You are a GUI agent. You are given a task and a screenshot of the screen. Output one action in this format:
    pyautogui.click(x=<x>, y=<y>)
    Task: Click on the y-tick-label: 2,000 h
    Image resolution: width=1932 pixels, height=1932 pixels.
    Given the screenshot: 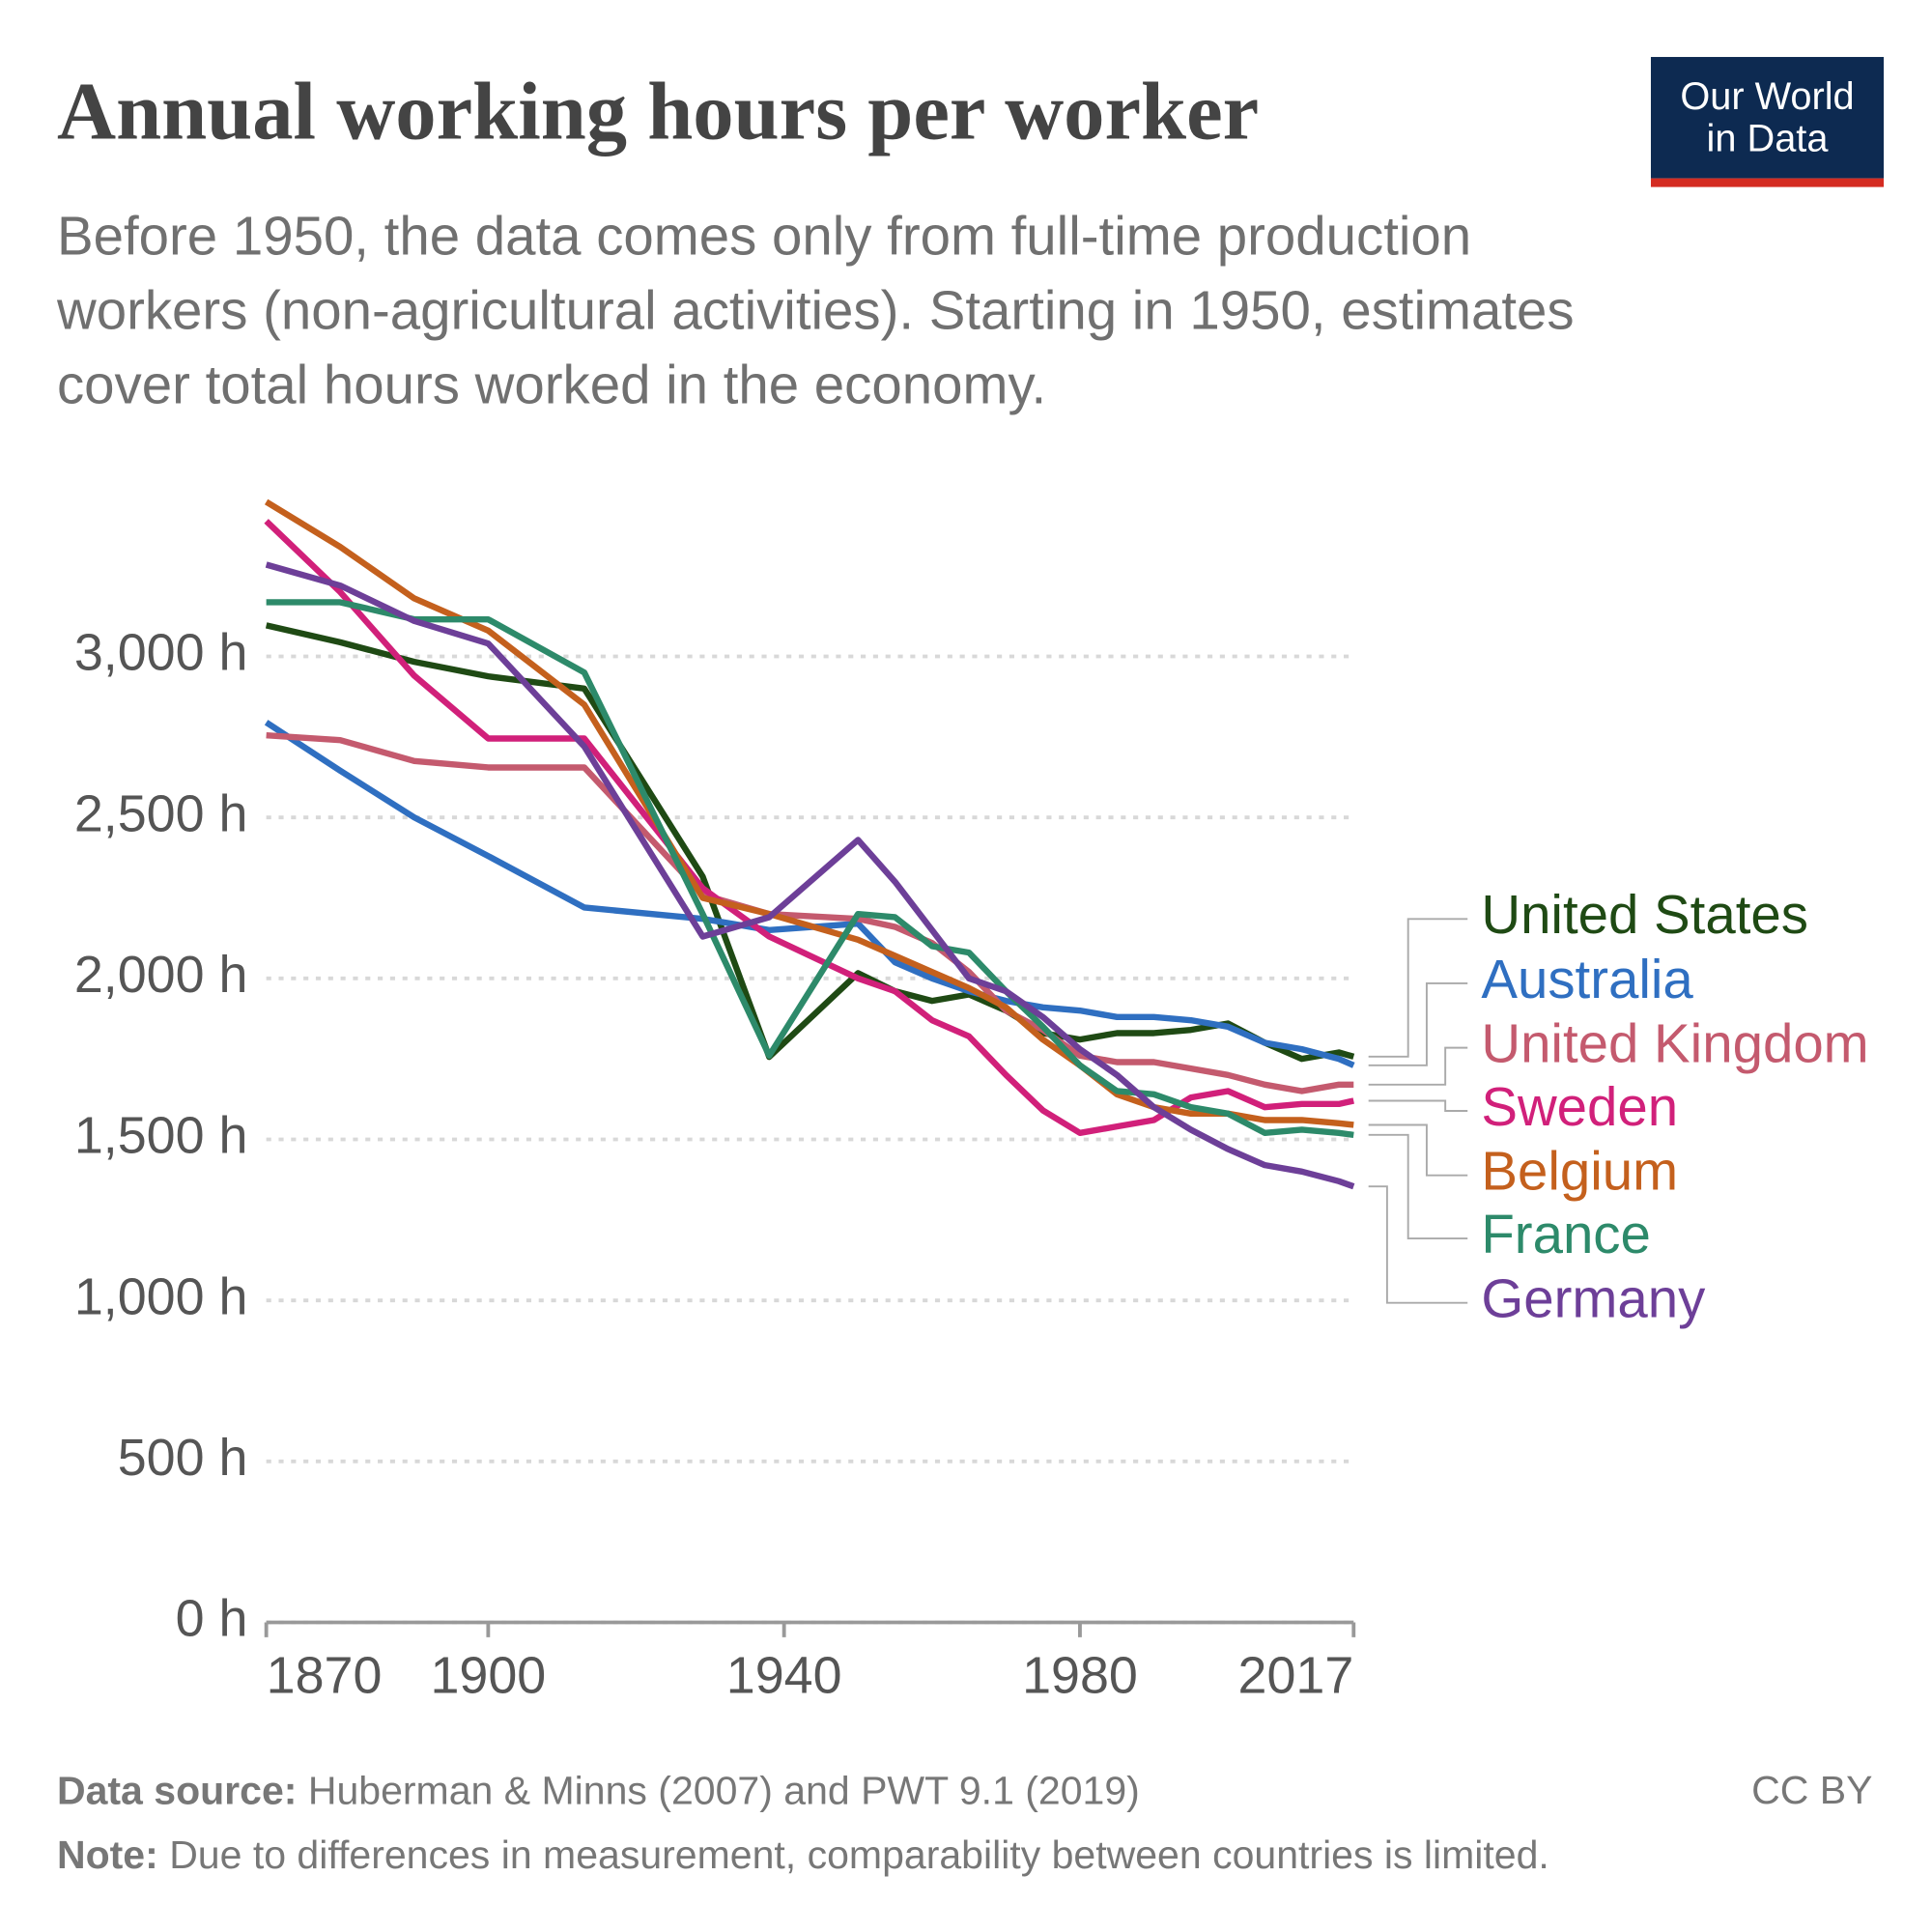 What is the action you would take?
    pyautogui.click(x=161, y=975)
    